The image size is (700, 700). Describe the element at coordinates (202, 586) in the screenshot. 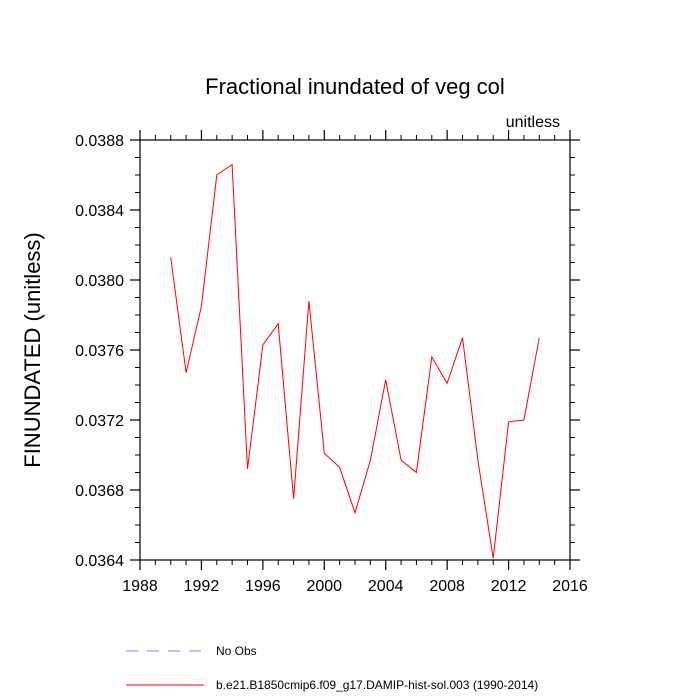

I see `x-tick-label: 1992` at that location.